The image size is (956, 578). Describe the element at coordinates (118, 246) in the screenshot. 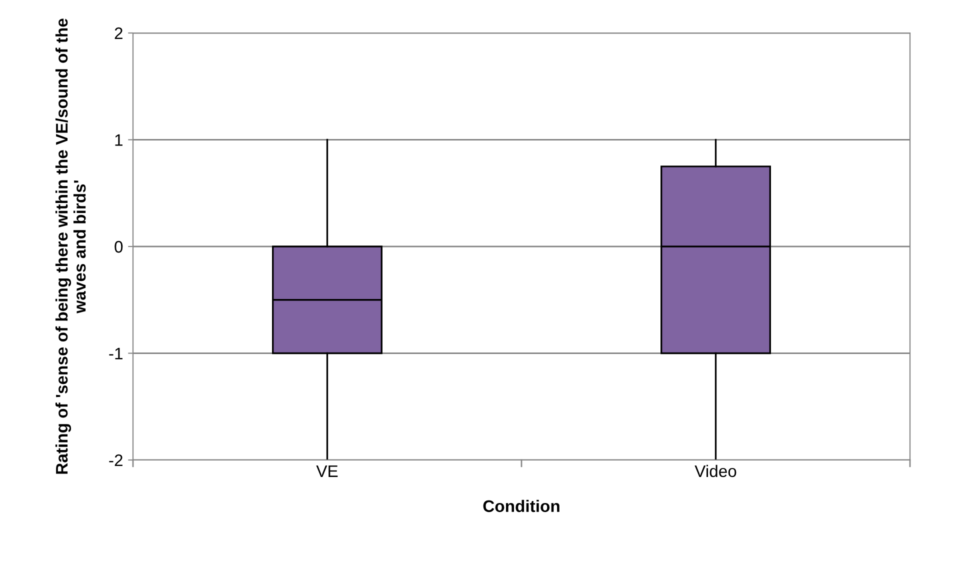

I see `y-tick-label: 0` at that location.